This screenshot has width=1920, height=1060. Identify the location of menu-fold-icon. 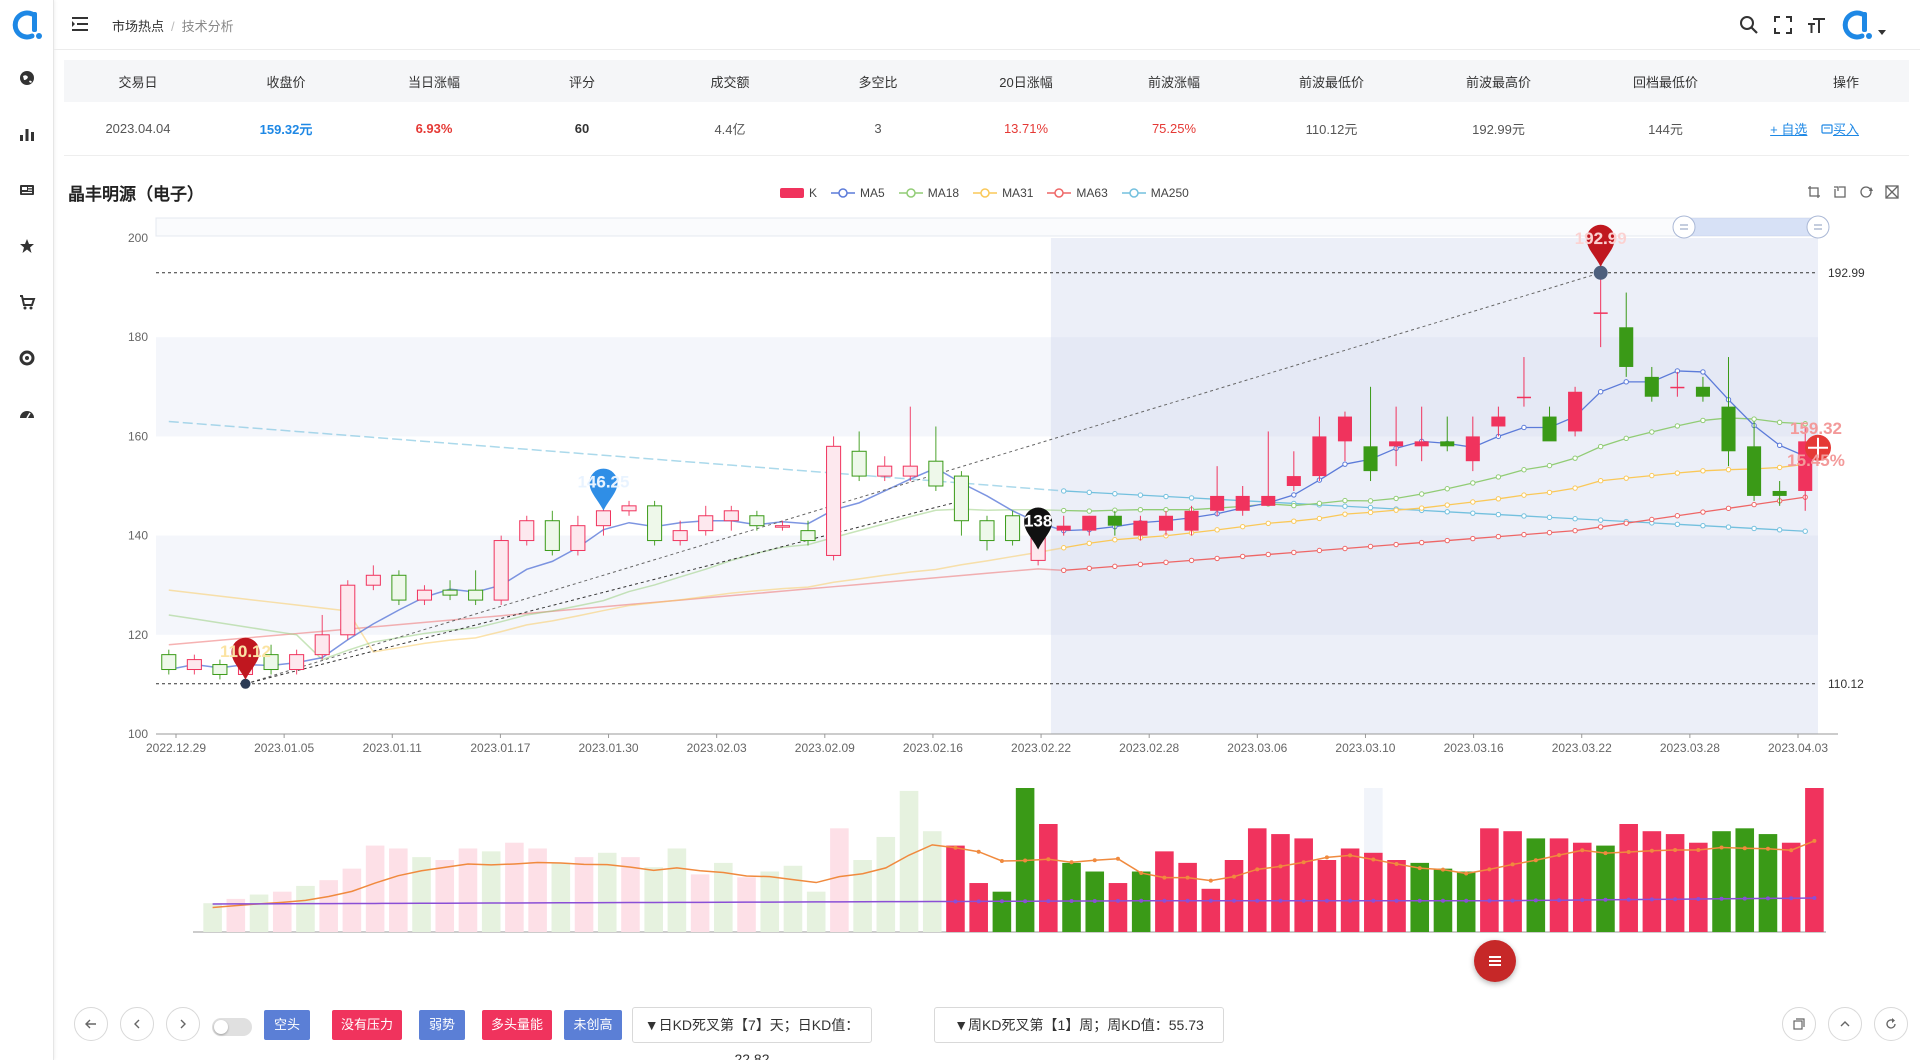
(80, 24).